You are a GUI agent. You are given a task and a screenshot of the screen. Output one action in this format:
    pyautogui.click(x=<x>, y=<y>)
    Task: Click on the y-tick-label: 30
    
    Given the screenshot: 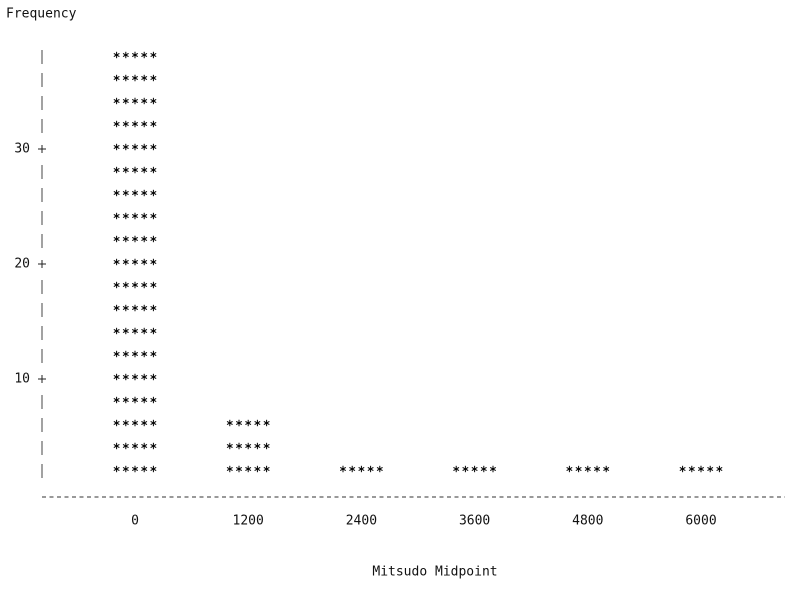 What is the action you would take?
    pyautogui.click(x=22, y=149)
    